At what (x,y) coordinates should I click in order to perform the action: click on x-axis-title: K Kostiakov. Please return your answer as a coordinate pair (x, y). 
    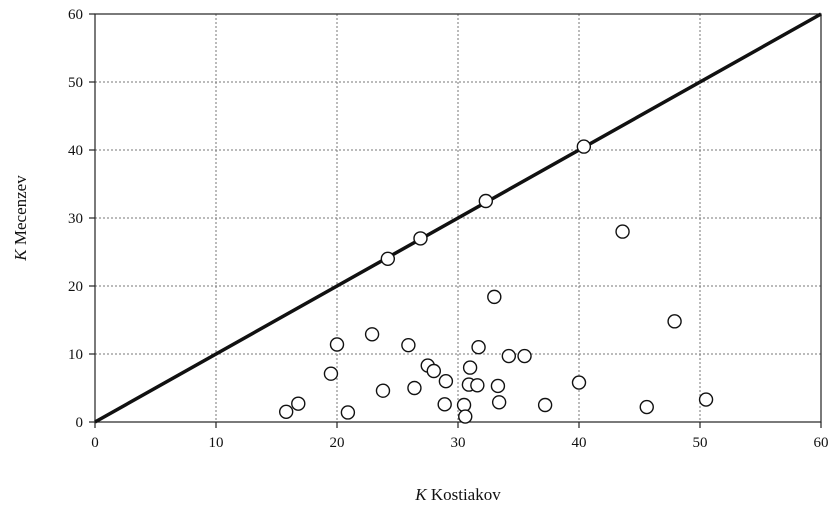
    Looking at the image, I should click on (457, 494).